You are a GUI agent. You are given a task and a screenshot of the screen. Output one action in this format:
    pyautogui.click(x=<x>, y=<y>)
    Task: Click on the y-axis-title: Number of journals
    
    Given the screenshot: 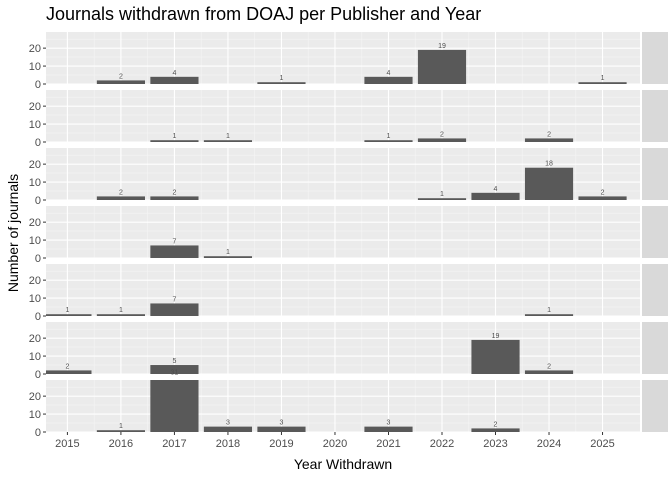 What is the action you would take?
    pyautogui.click(x=13, y=233)
    